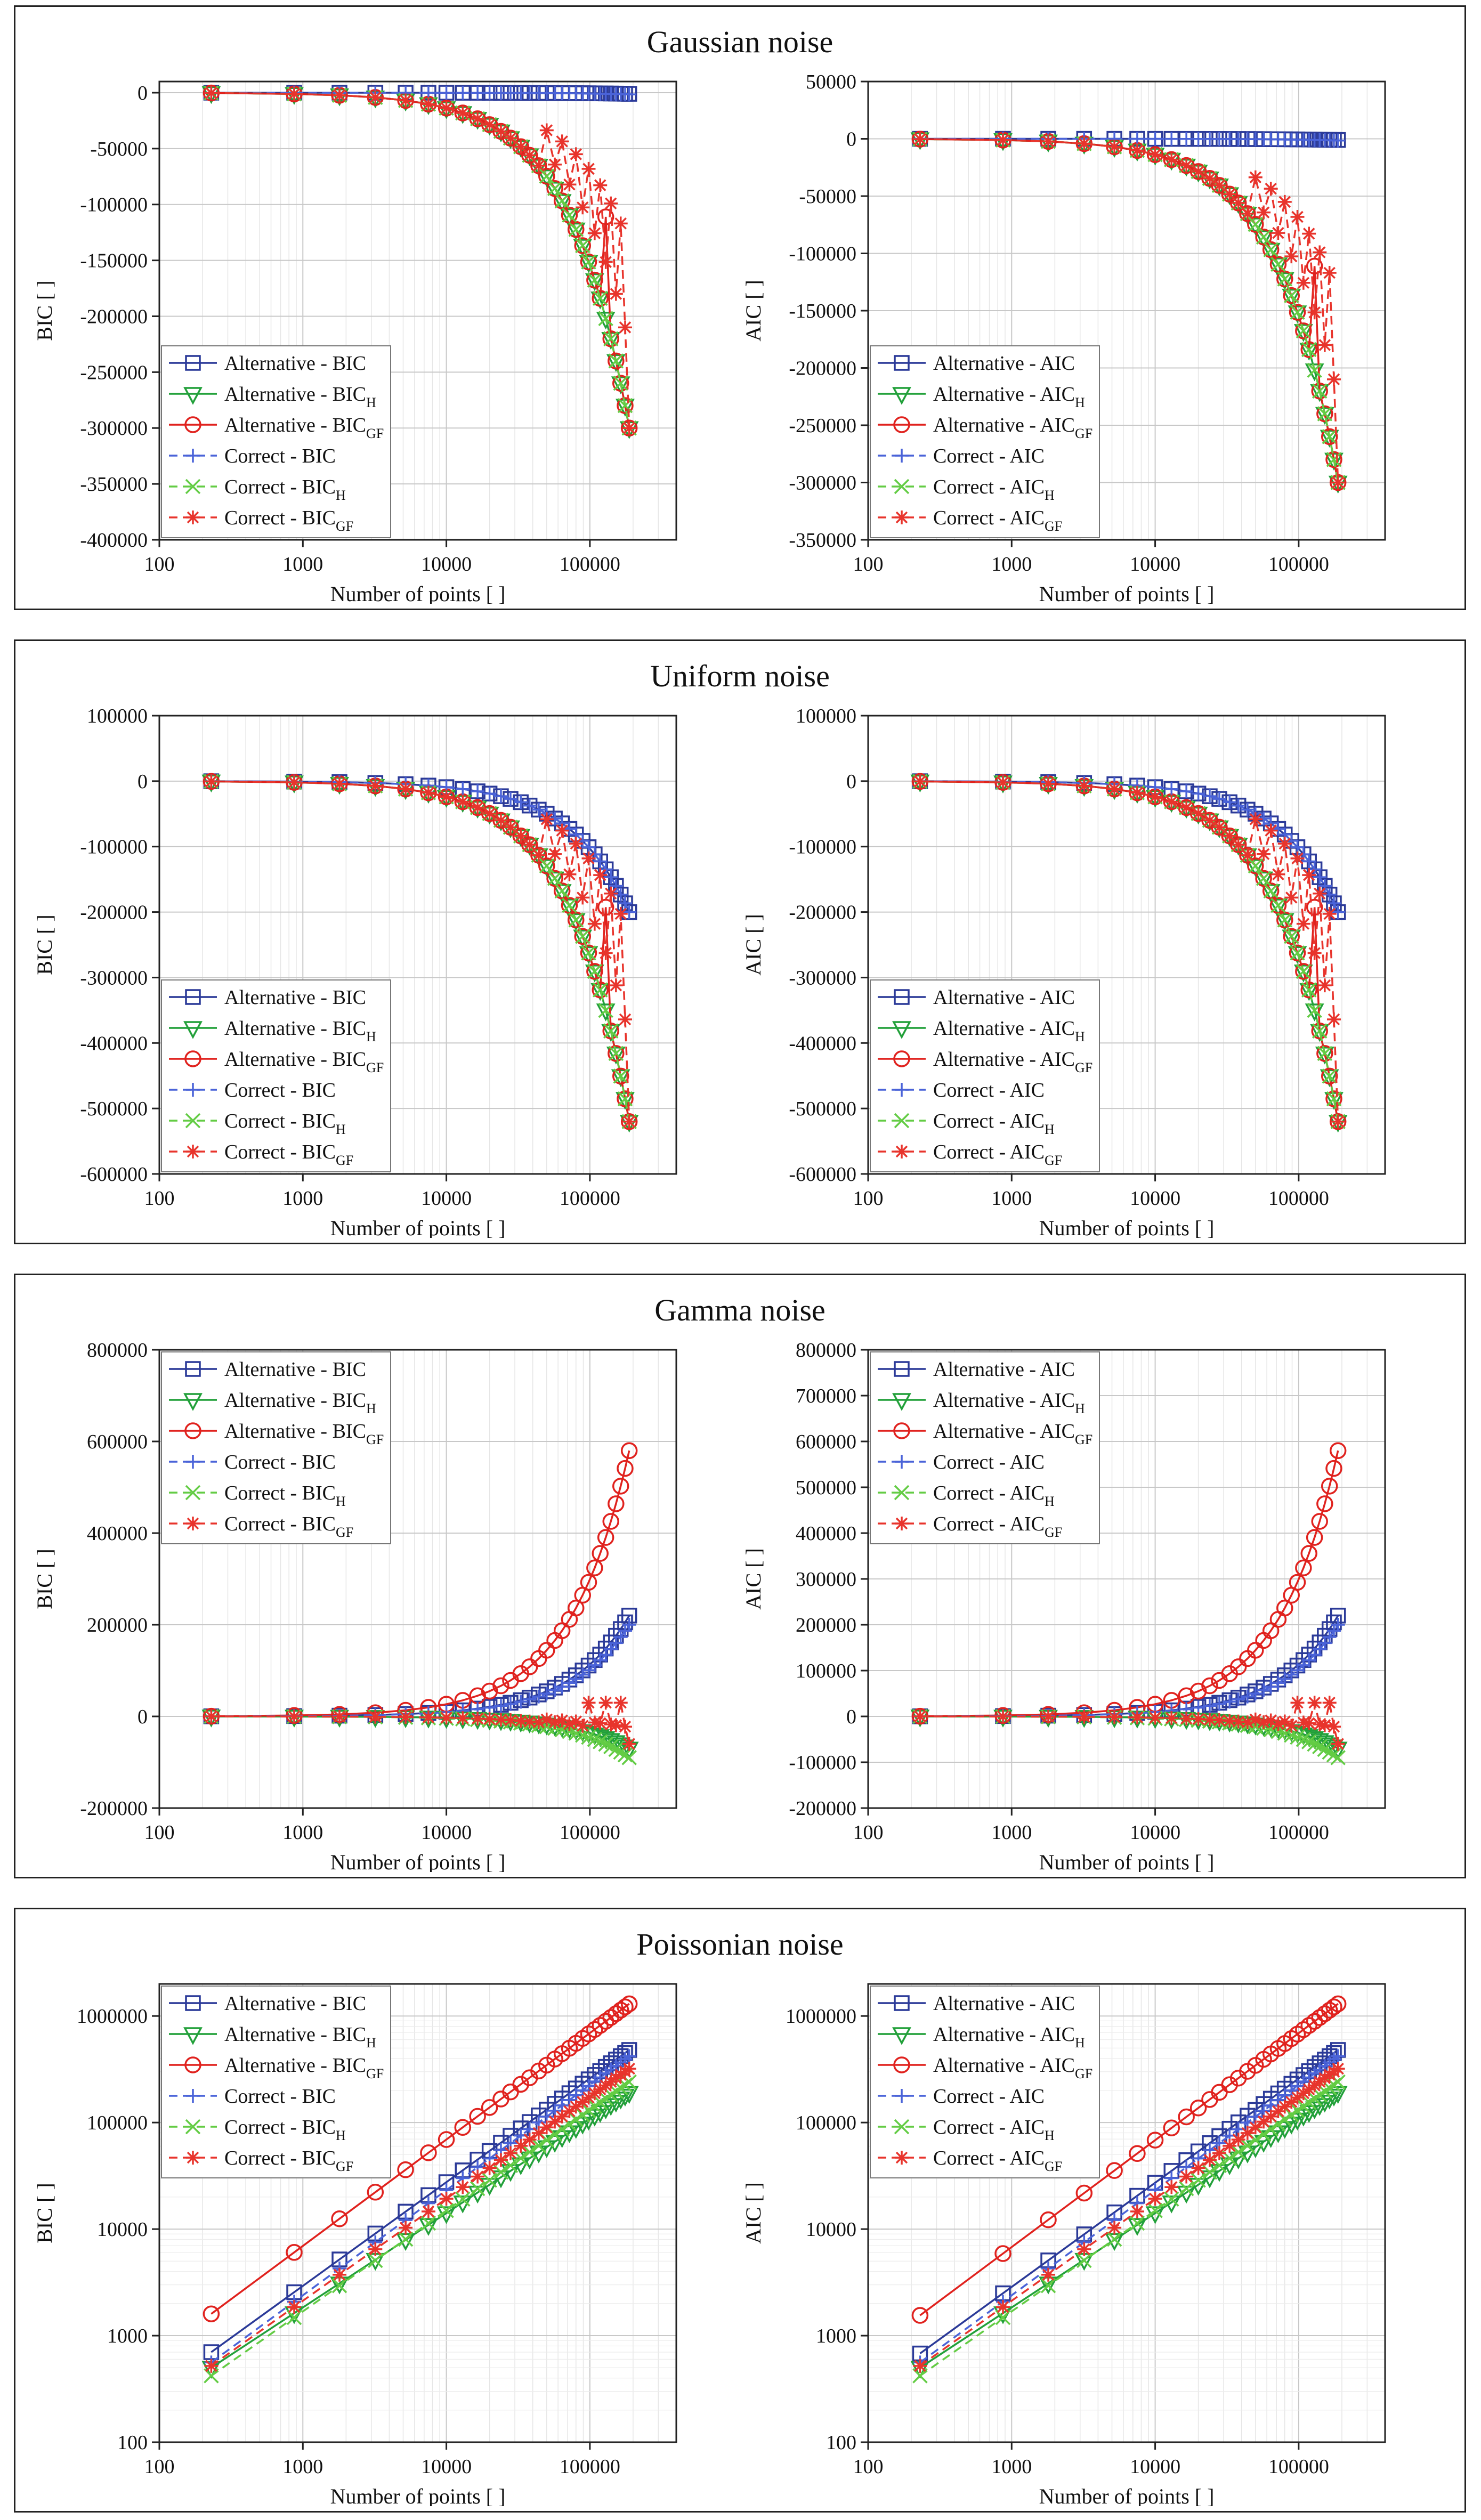  Describe the element at coordinates (117, 1442) in the screenshot. I see `y-tick-label: 600000` at that location.